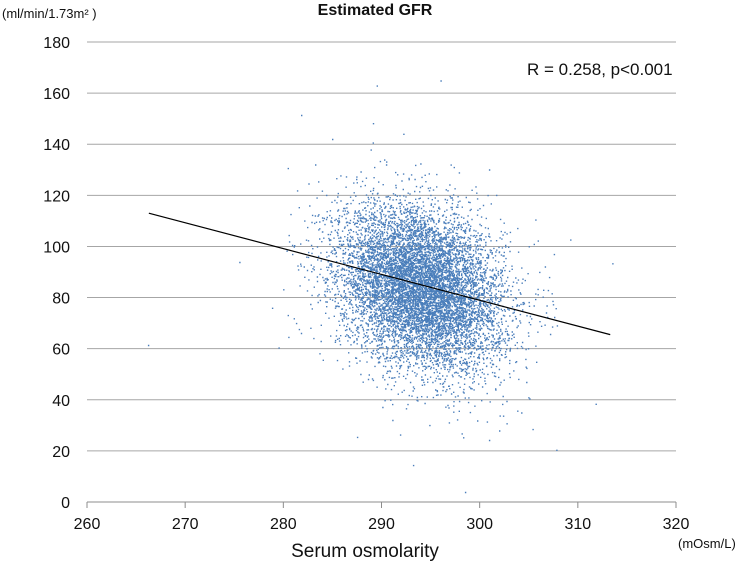  What do you see at coordinates (56, 247) in the screenshot?
I see `y-tick-label: 100` at bounding box center [56, 247].